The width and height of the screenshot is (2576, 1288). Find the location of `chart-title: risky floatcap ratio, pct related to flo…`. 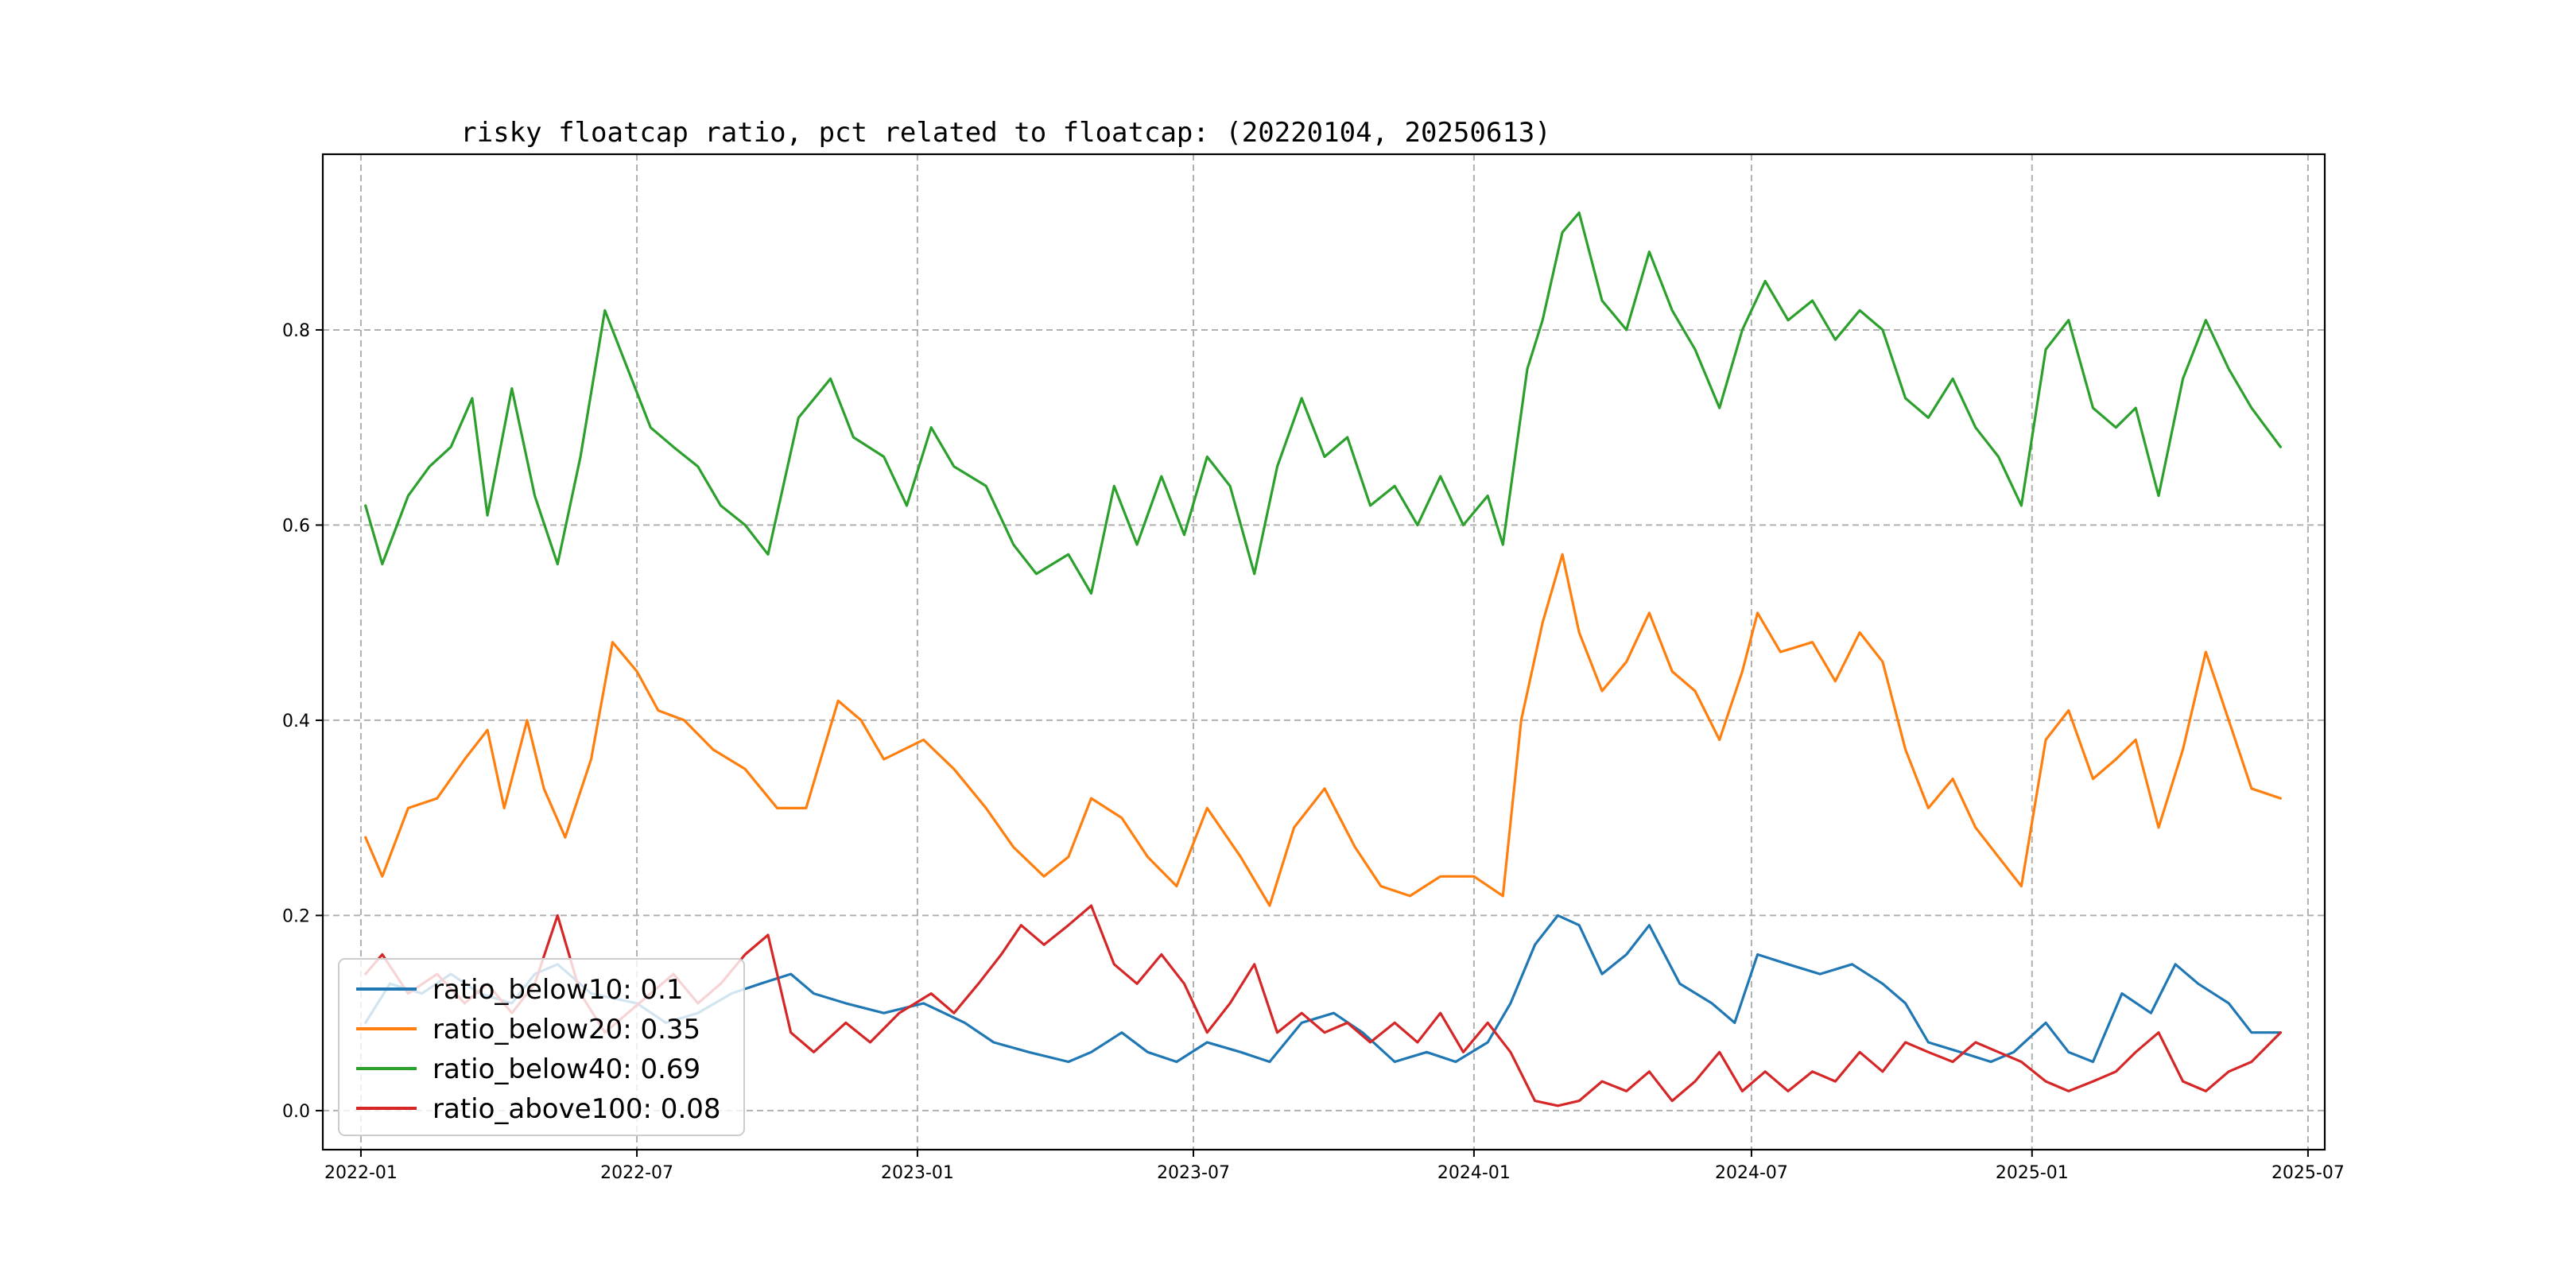

chart-title: risky floatcap ratio, pct related to flo… is located at coordinates (1005, 133).